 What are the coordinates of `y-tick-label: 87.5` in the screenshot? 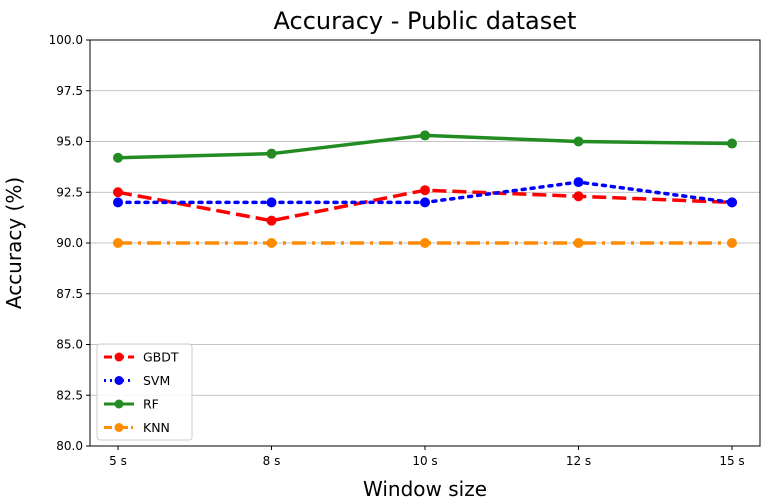 It's located at (69, 294).